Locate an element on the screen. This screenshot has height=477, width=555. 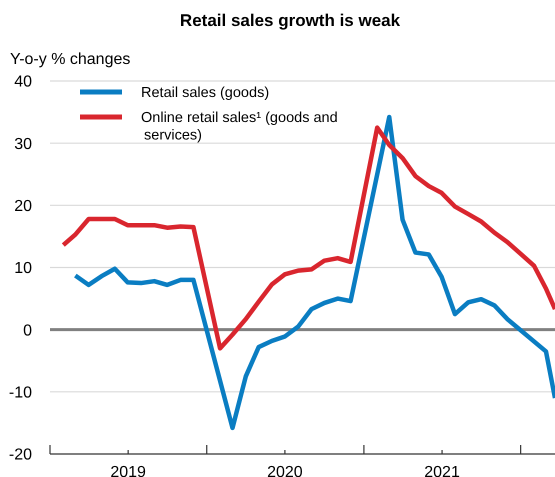
y-tick-label: 40 is located at coordinates (23, 82).